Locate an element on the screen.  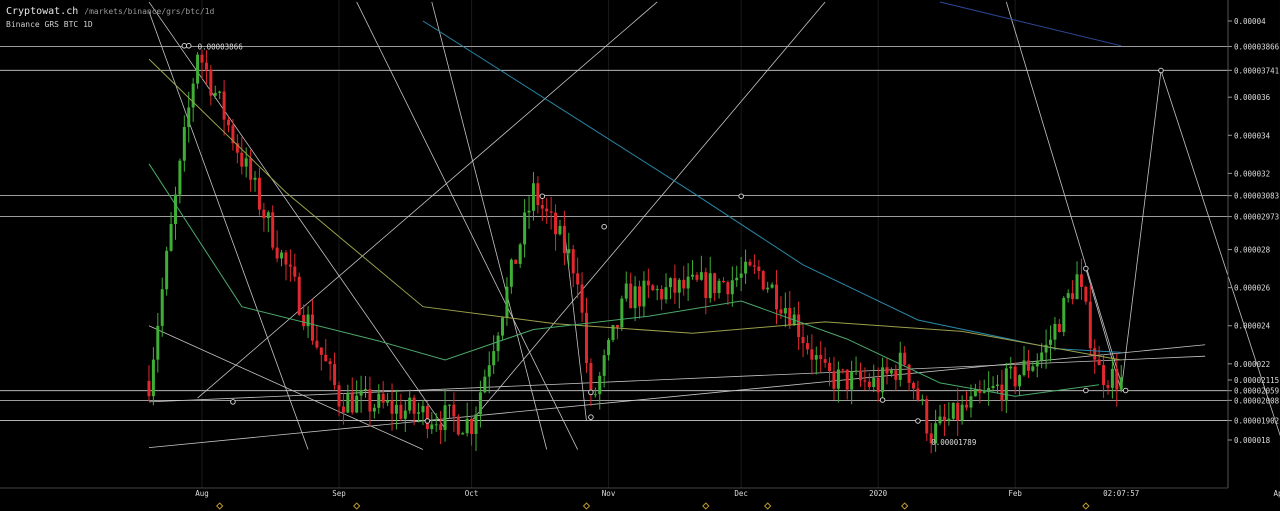
price-tick-label: 0.000034 is located at coordinates (1252, 135).